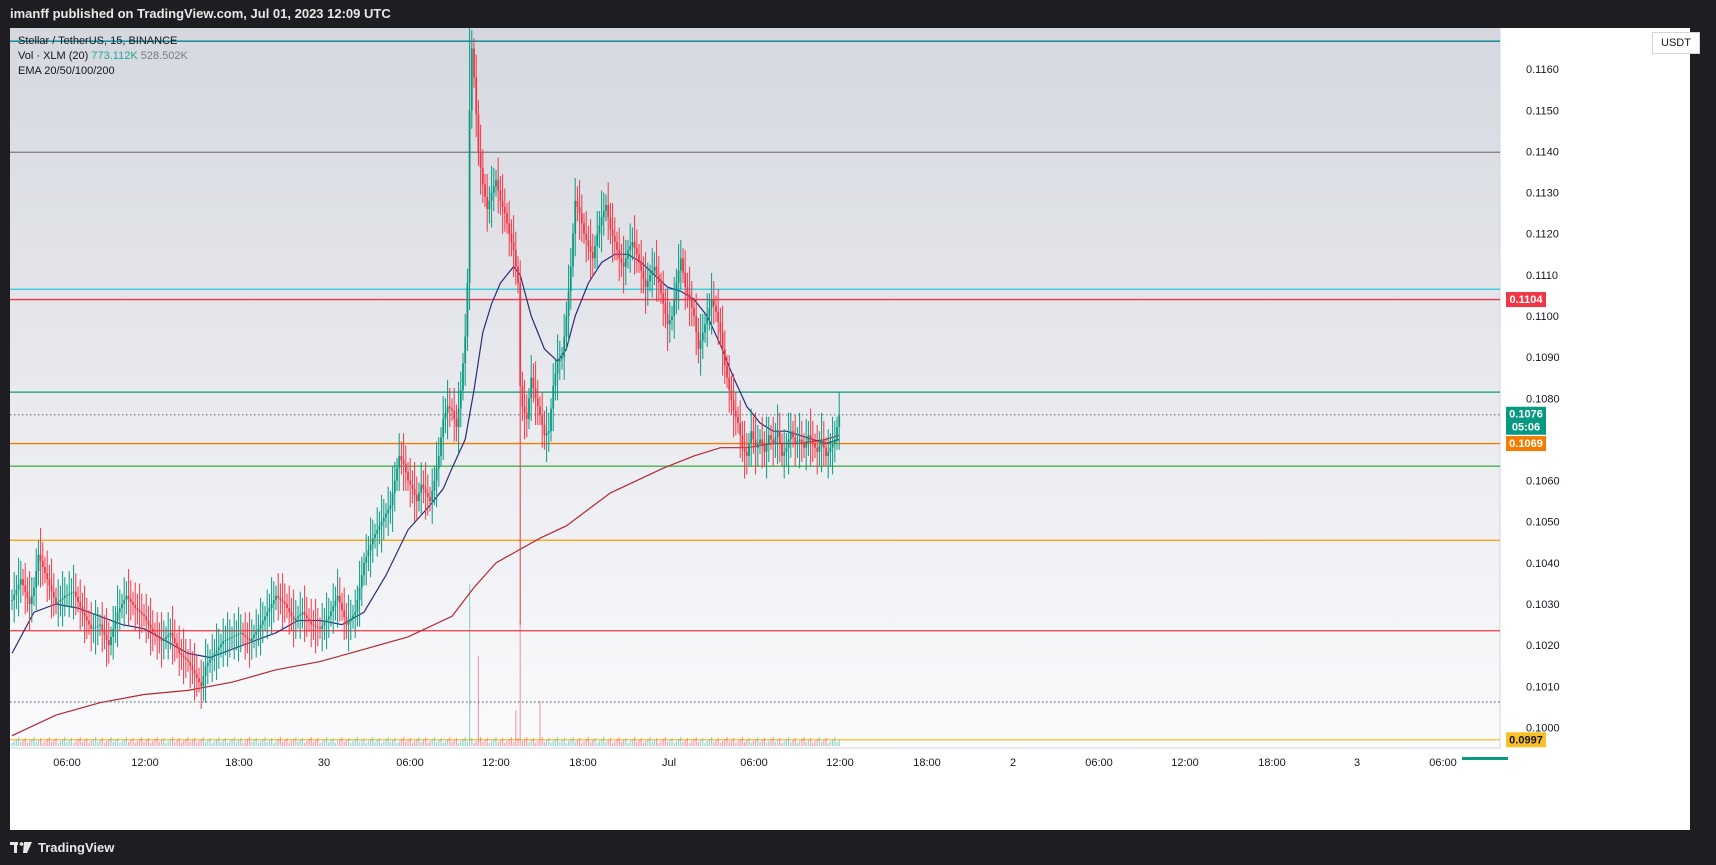 The width and height of the screenshot is (1716, 865). Describe the element at coordinates (62, 847) in the screenshot. I see `tradingview-logo: TradingView` at that location.